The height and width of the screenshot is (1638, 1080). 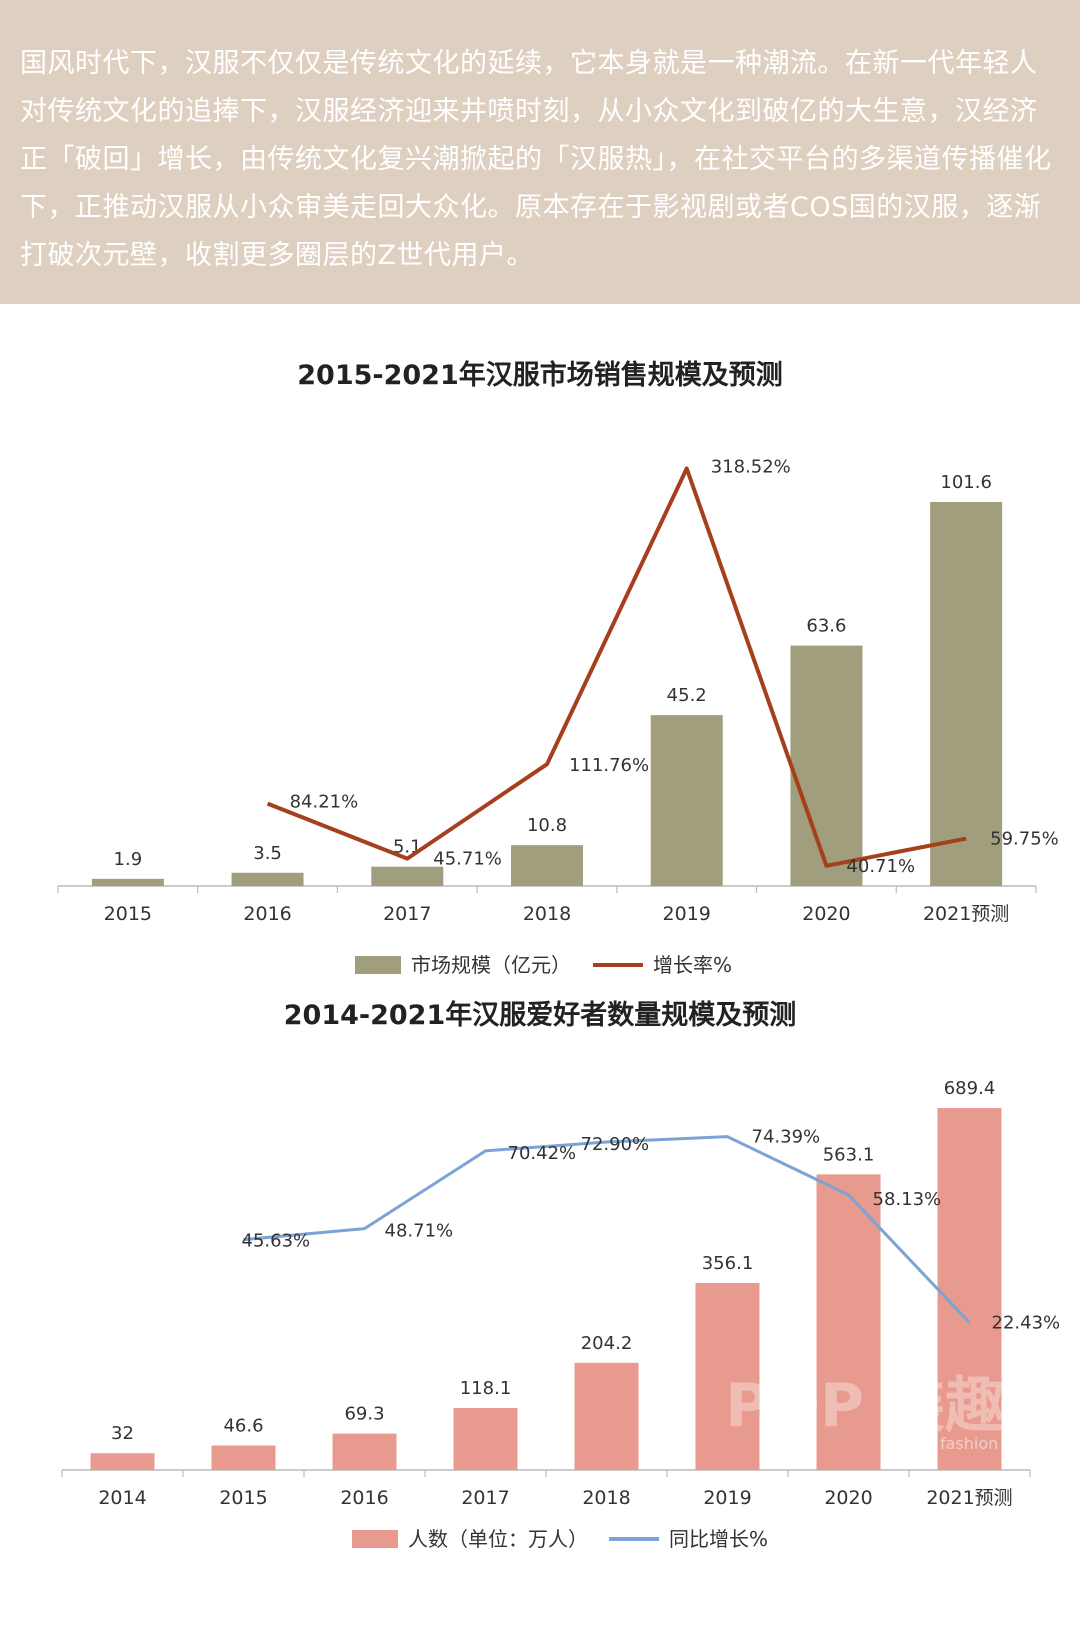 I want to click on growth-label: 111.76%, so click(x=609, y=765).